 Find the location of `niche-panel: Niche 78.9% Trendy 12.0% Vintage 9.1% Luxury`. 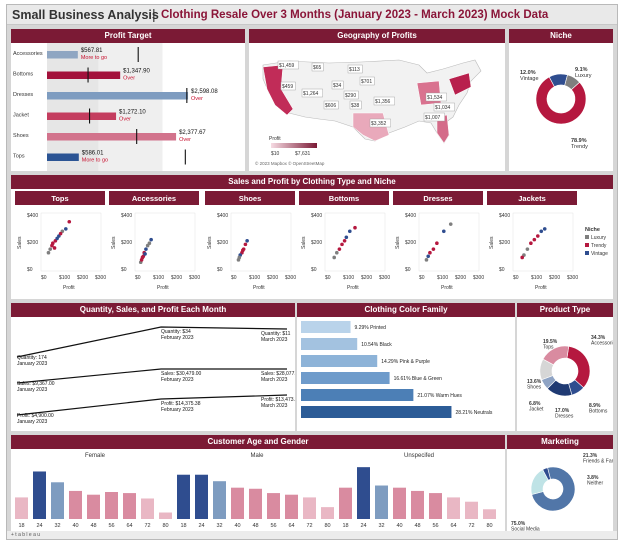

niche-panel: Niche 78.9% Trendy 12.0% Vintage 9.1% Luxury is located at coordinates (561, 100).